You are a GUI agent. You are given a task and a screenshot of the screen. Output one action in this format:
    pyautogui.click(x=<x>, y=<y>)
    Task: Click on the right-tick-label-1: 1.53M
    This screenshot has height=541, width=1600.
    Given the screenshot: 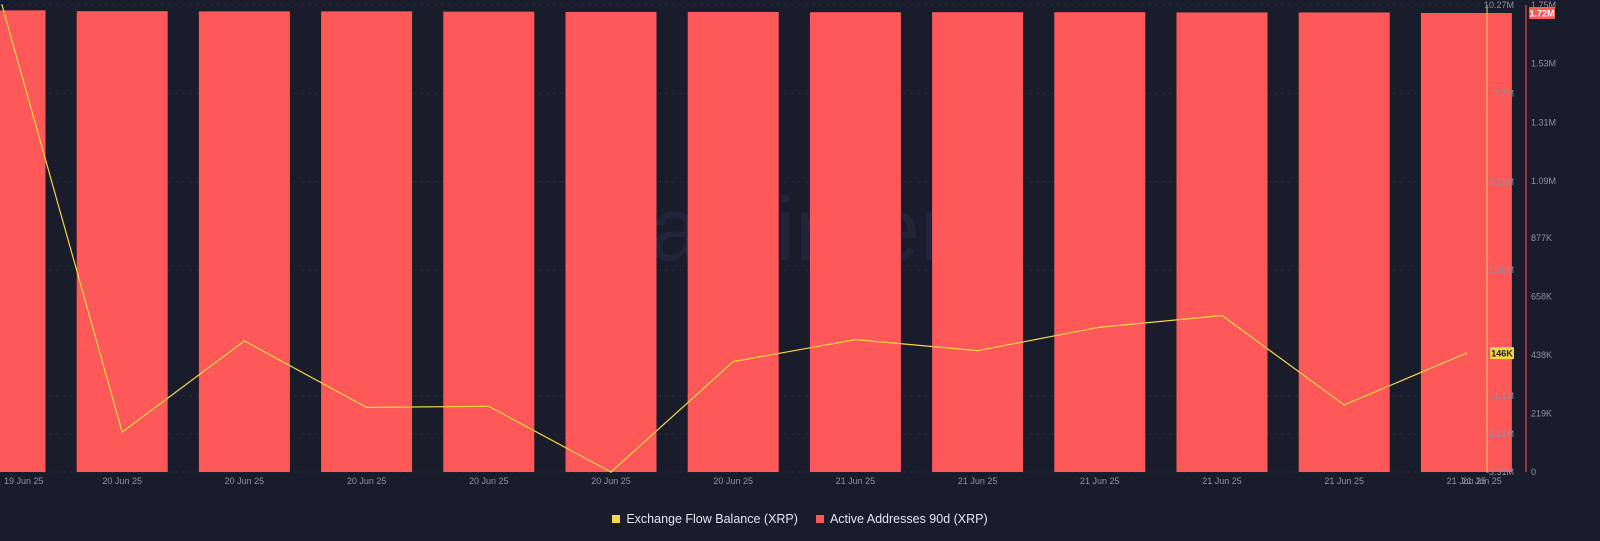 What is the action you would take?
    pyautogui.click(x=1543, y=64)
    